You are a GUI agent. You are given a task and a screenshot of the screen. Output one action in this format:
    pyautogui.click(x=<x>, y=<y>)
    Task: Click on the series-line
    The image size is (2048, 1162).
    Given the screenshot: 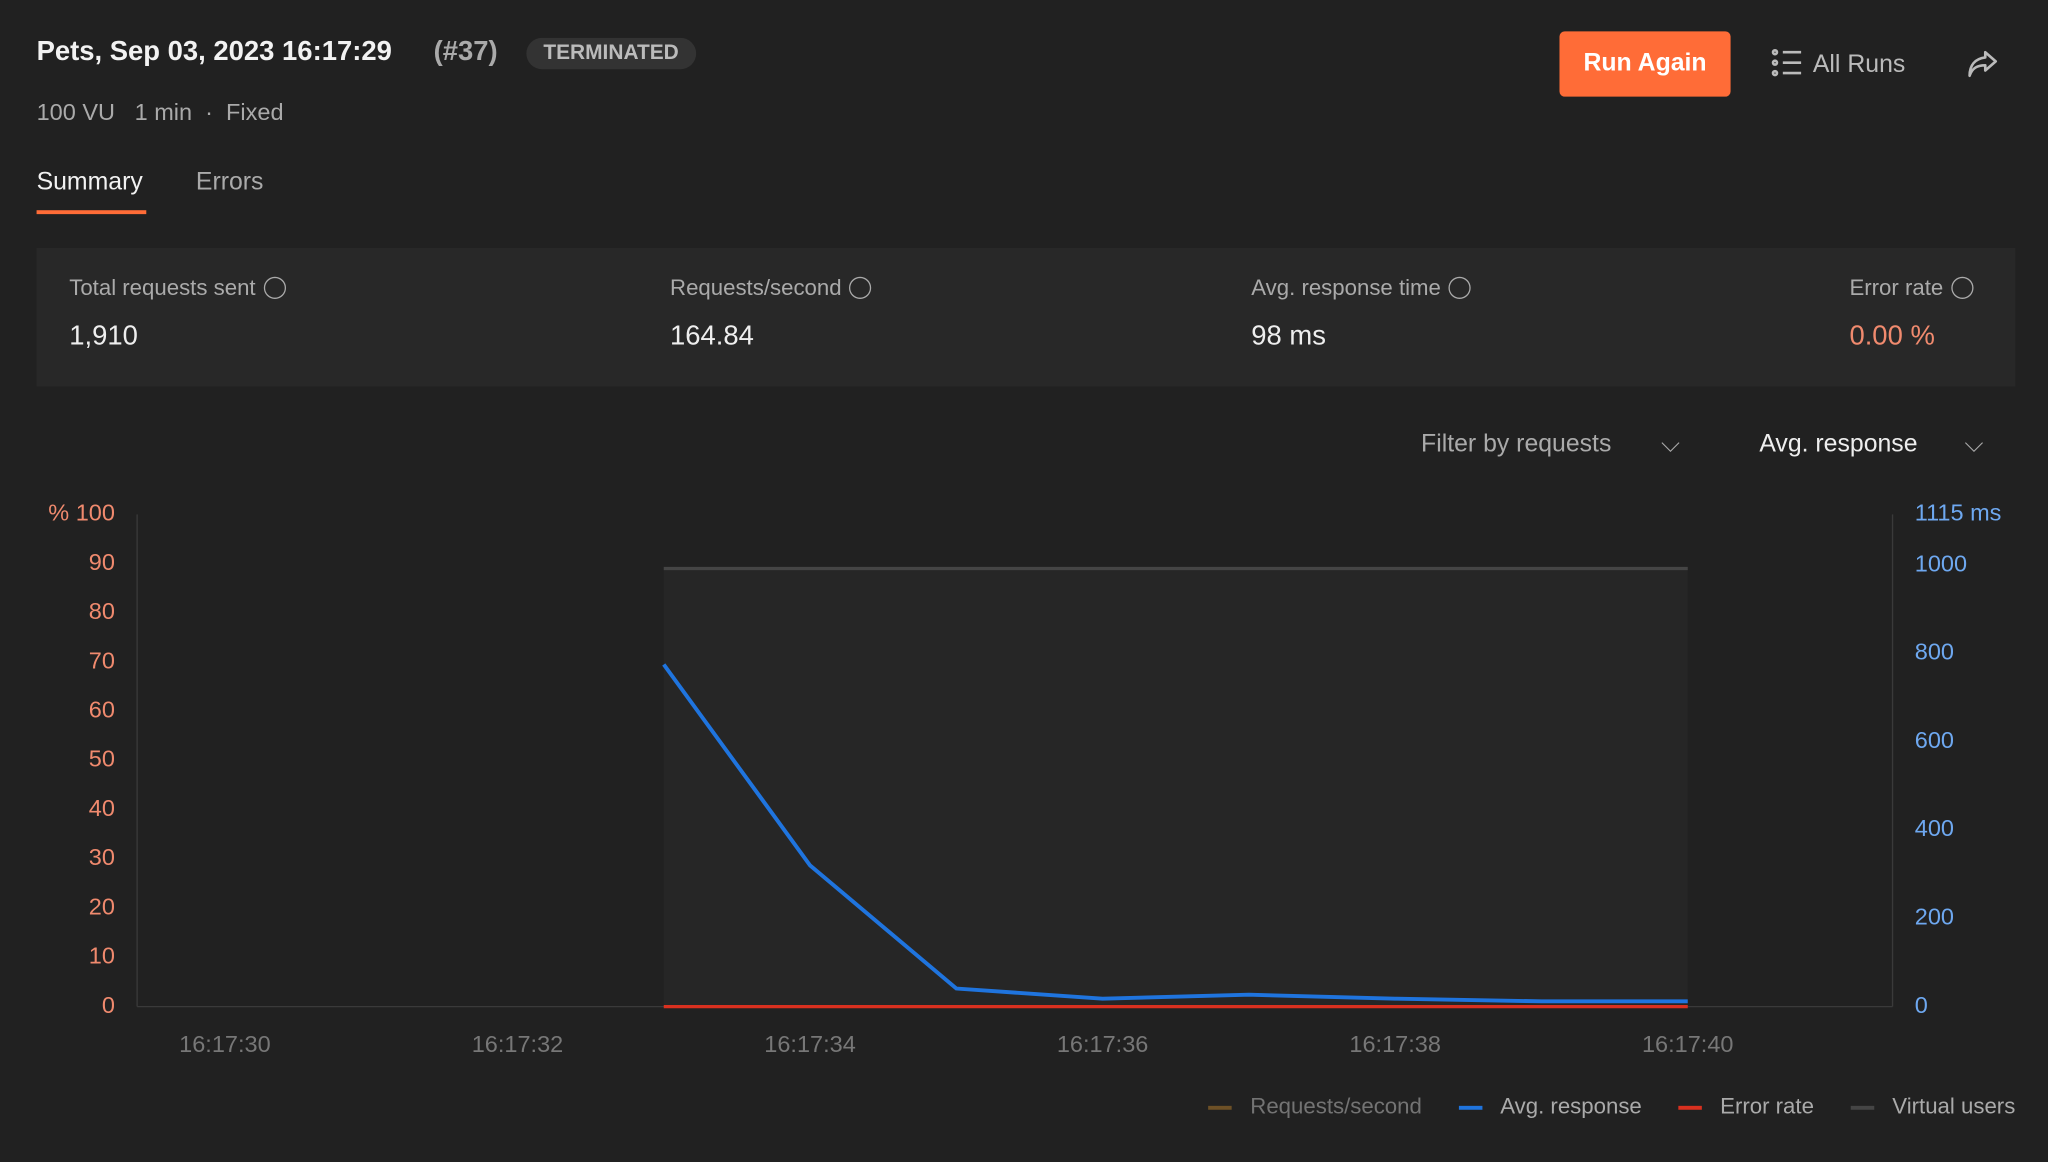 What is the action you would take?
    pyautogui.click(x=1175, y=833)
    